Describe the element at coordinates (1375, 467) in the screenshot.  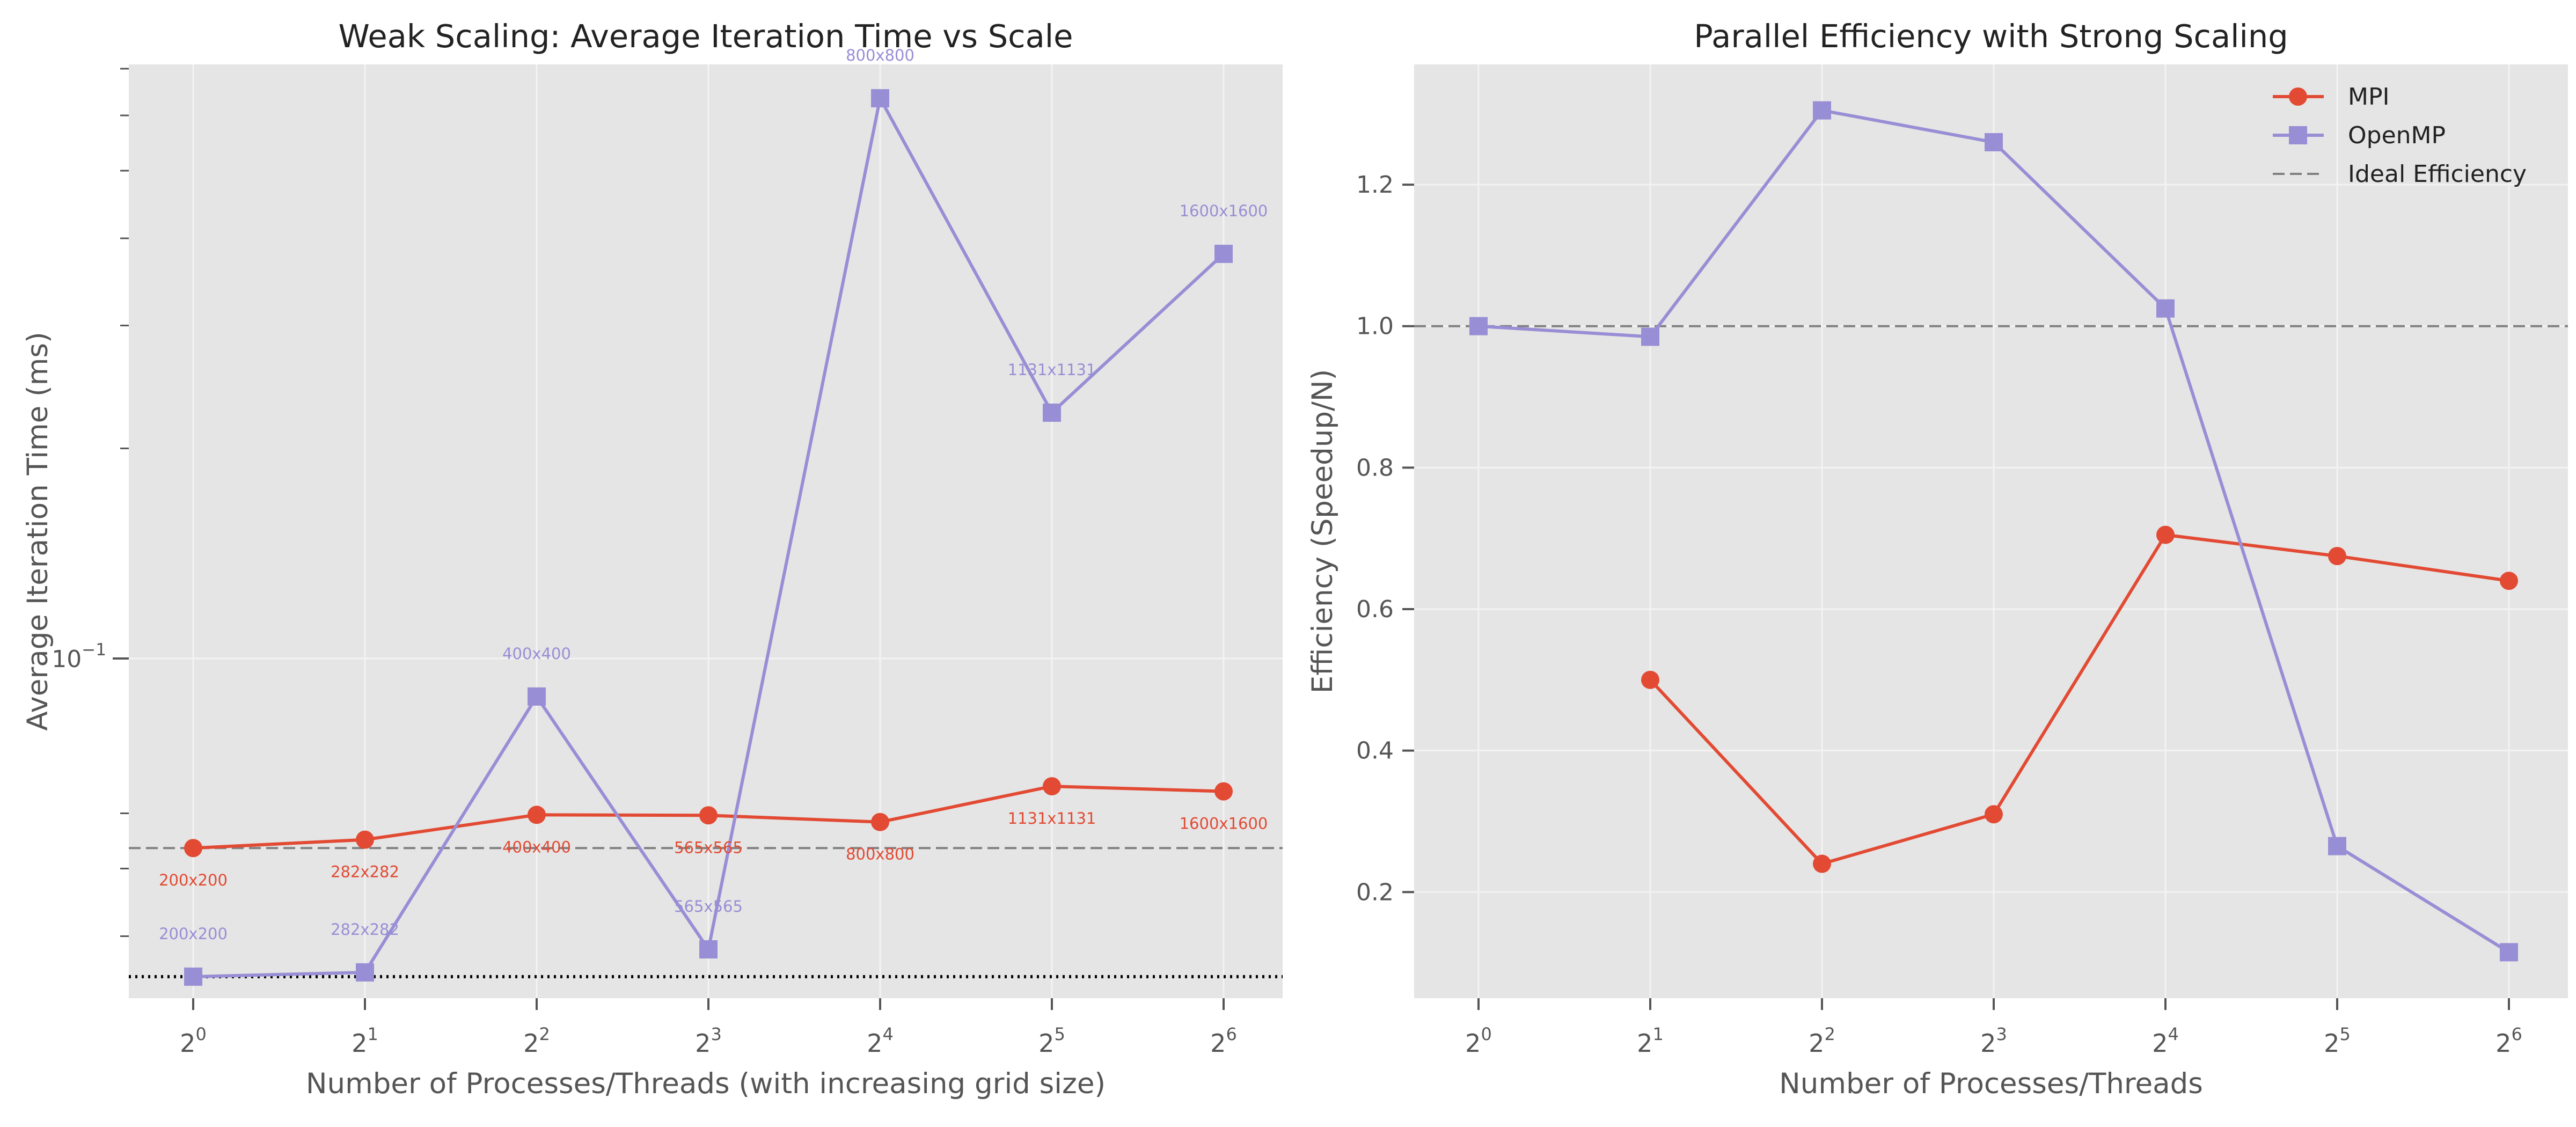
I see `y-tick-label: 0.8` at that location.